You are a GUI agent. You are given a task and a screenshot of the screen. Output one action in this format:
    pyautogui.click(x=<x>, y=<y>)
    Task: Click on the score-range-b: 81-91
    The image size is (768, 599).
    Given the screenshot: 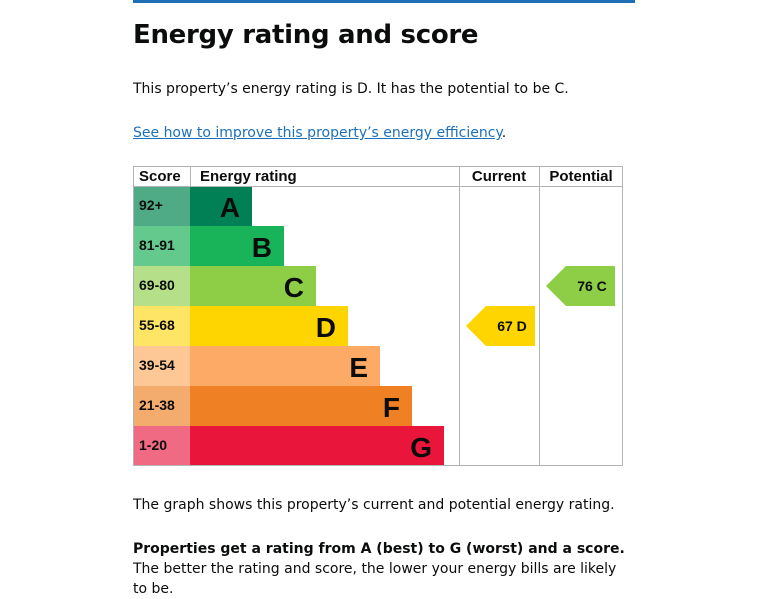 What is the action you would take?
    pyautogui.click(x=157, y=245)
    